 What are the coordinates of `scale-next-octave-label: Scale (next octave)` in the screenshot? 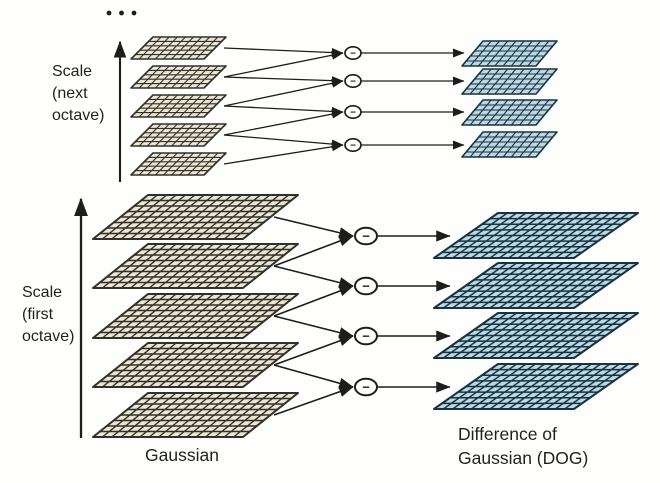 It's located at (78, 93).